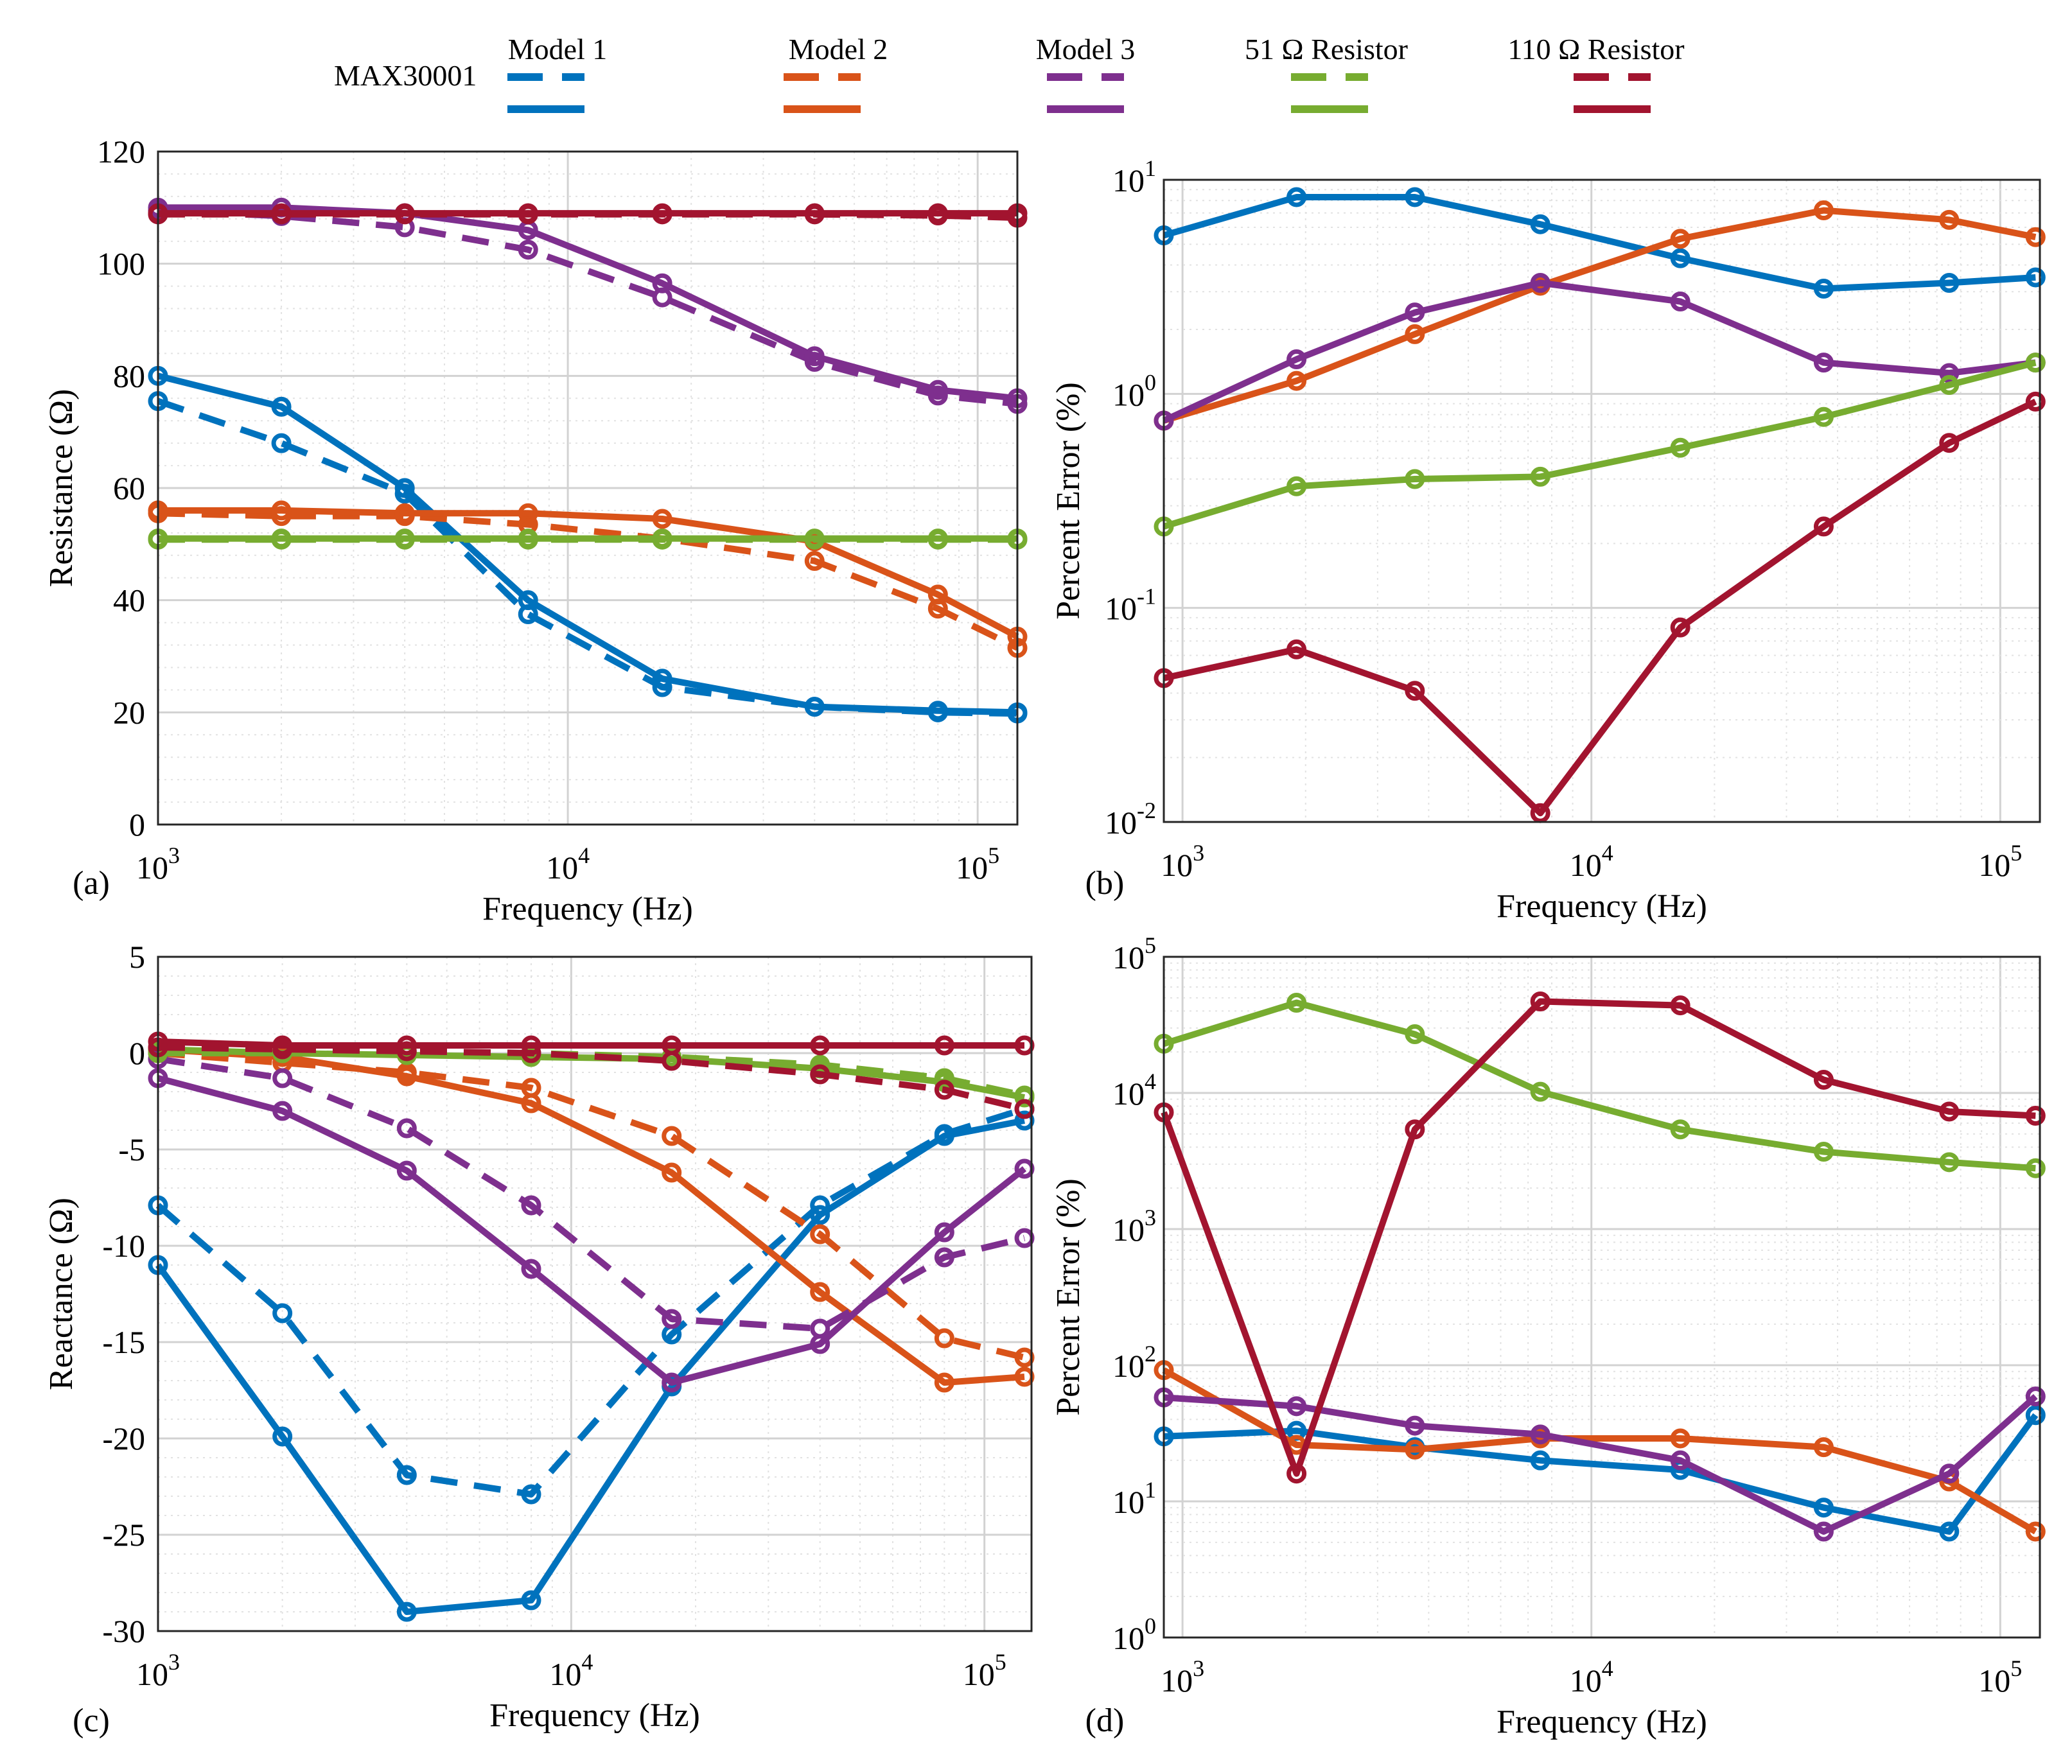  What do you see at coordinates (121, 152) in the screenshot?
I see `y-tick-label: 120` at bounding box center [121, 152].